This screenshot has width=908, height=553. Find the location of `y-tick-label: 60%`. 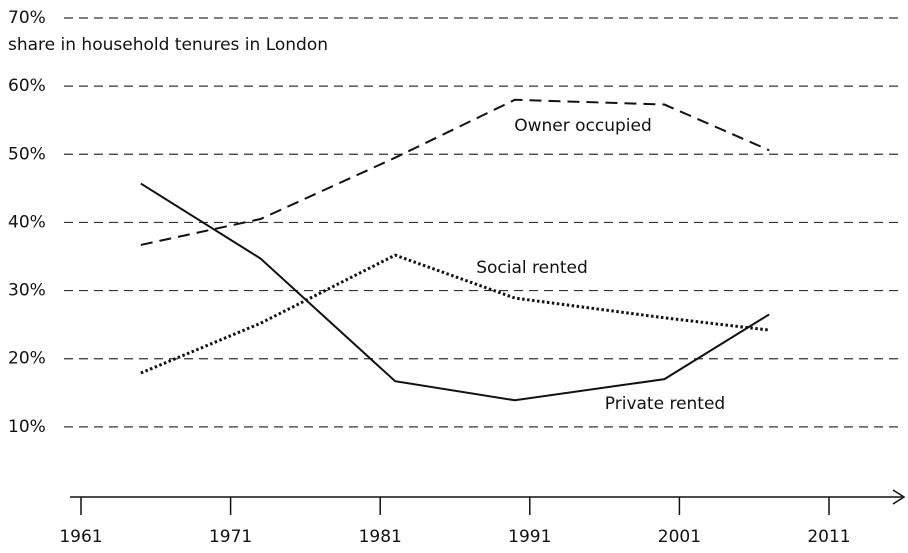

y-tick-label: 60% is located at coordinates (27, 86).